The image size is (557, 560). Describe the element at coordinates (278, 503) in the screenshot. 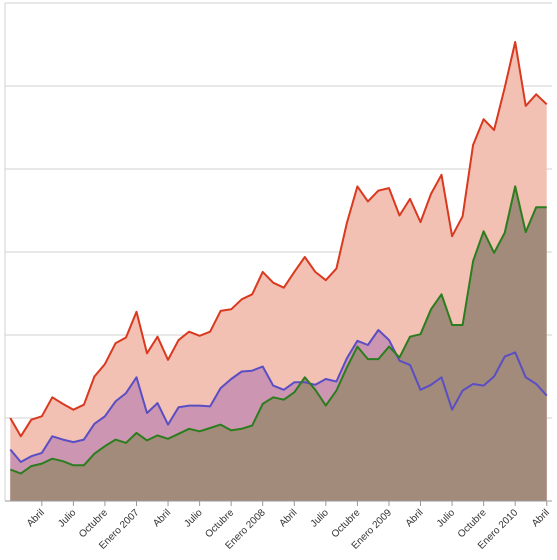

I see `x-axis` at that location.